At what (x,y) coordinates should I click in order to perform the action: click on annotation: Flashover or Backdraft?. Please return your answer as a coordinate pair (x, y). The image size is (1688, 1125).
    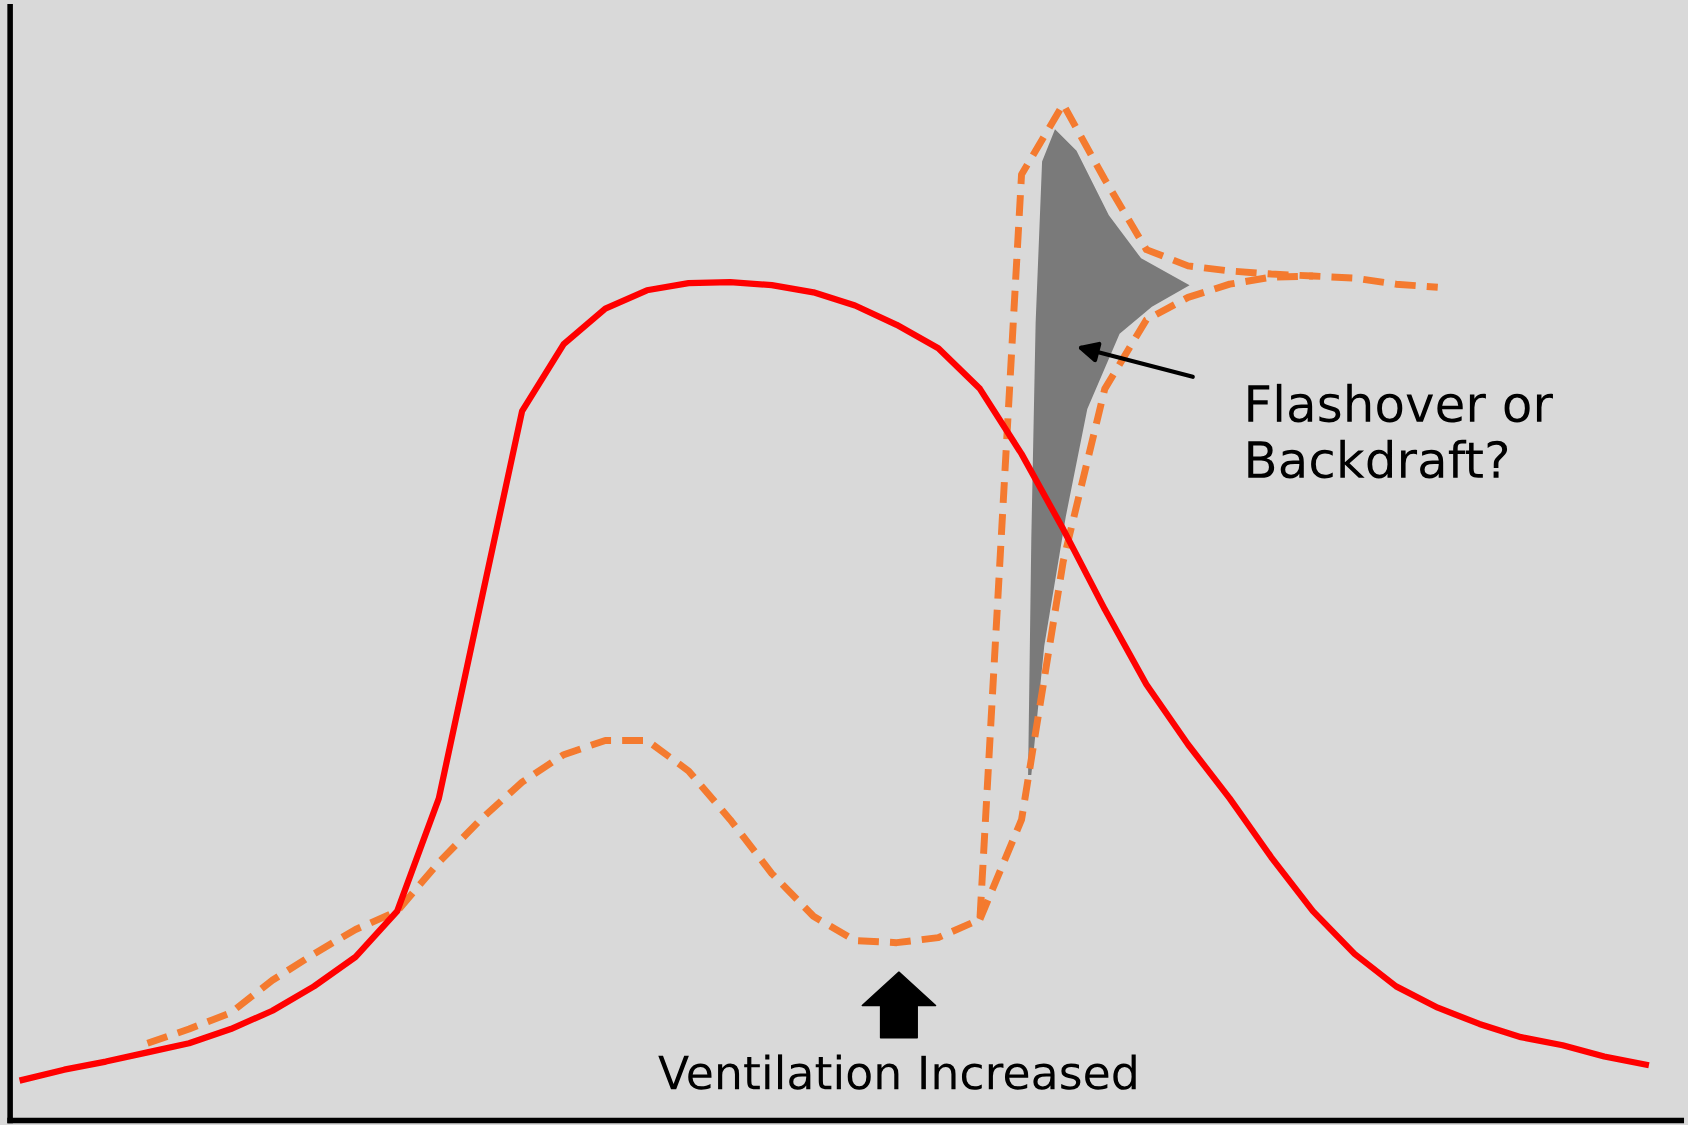
    Looking at the image, I should click on (1400, 431).